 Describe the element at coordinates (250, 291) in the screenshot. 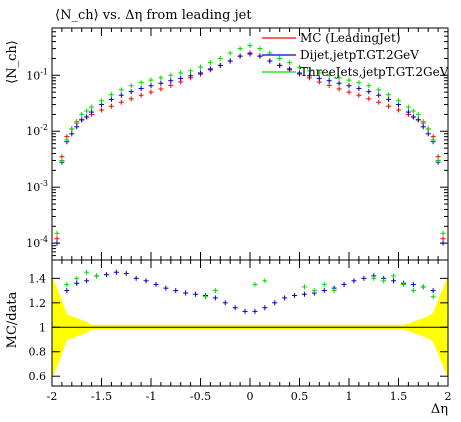

I see `ratio-series` at that location.